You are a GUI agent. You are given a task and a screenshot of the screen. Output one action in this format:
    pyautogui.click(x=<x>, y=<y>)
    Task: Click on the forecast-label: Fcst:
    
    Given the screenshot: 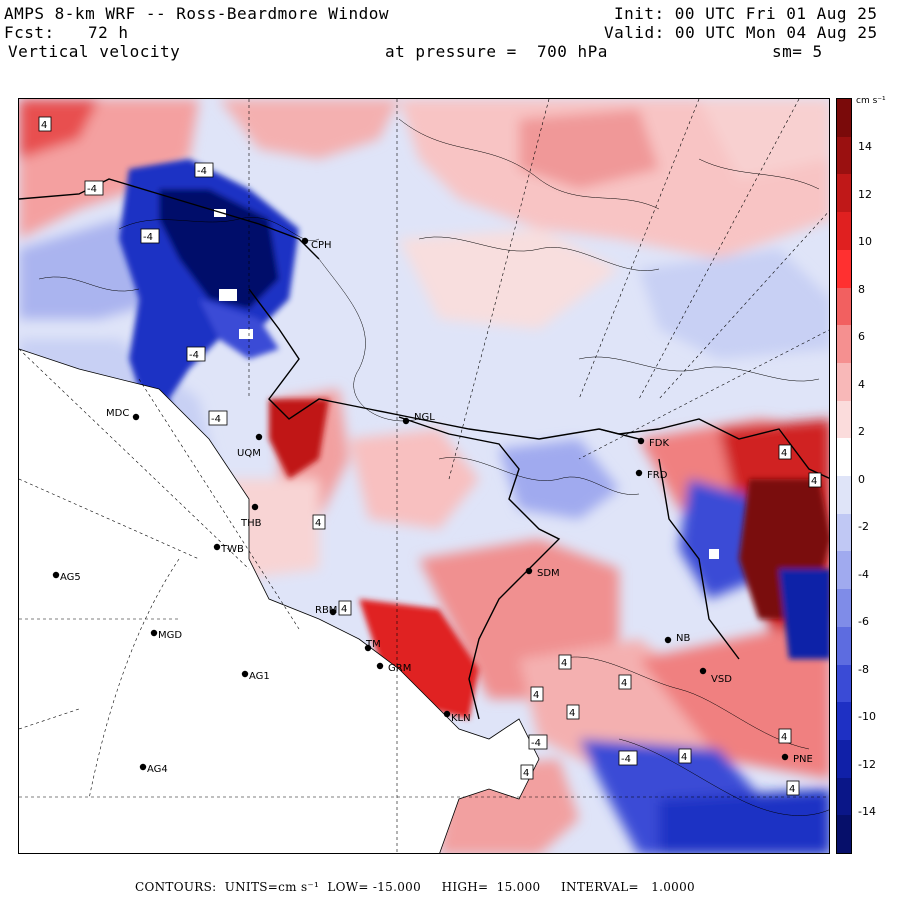 What is the action you would take?
    pyautogui.click(x=29, y=32)
    